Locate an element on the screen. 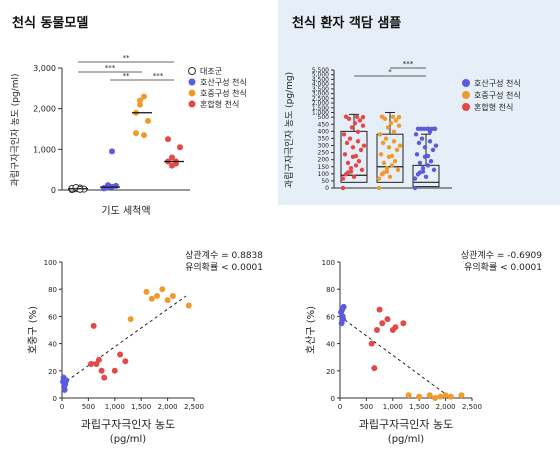 The width and height of the screenshot is (560, 457). y-tick-label: 4,500 is located at coordinates (320, 79).